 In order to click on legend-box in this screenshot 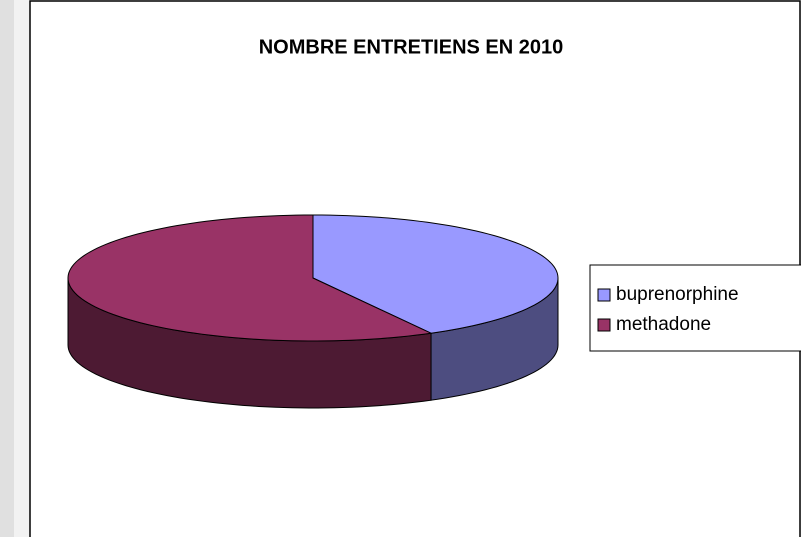, I will do `click(695, 308)`.